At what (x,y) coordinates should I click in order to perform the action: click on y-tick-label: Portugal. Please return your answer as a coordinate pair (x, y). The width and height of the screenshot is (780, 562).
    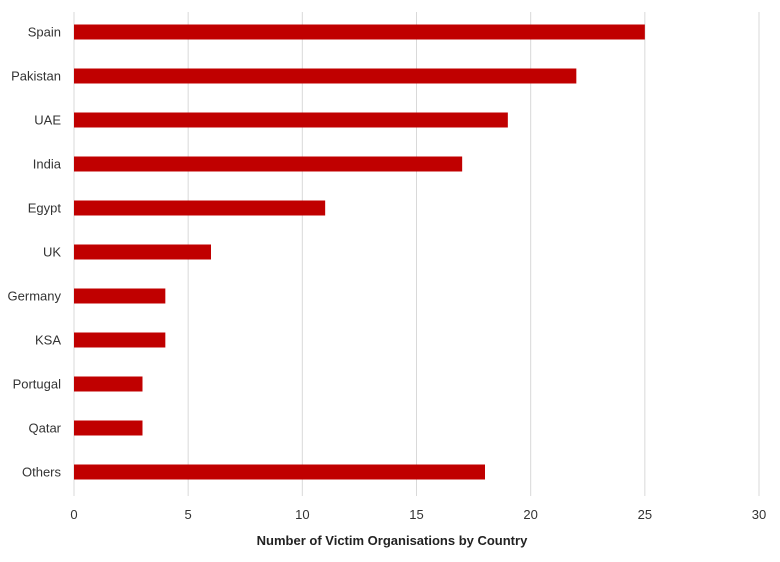
    Looking at the image, I should click on (37, 384).